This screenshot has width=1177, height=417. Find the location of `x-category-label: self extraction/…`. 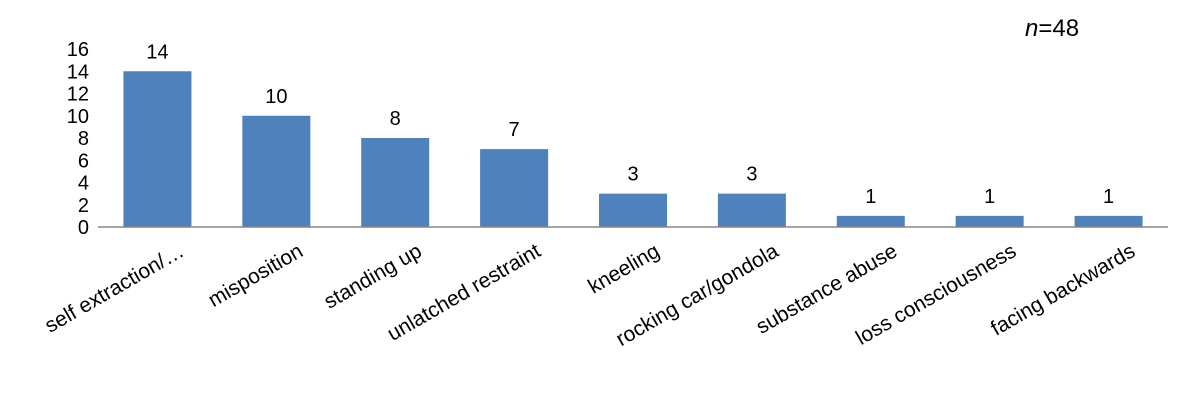

x-category-label: self extraction/… is located at coordinates (114, 288).